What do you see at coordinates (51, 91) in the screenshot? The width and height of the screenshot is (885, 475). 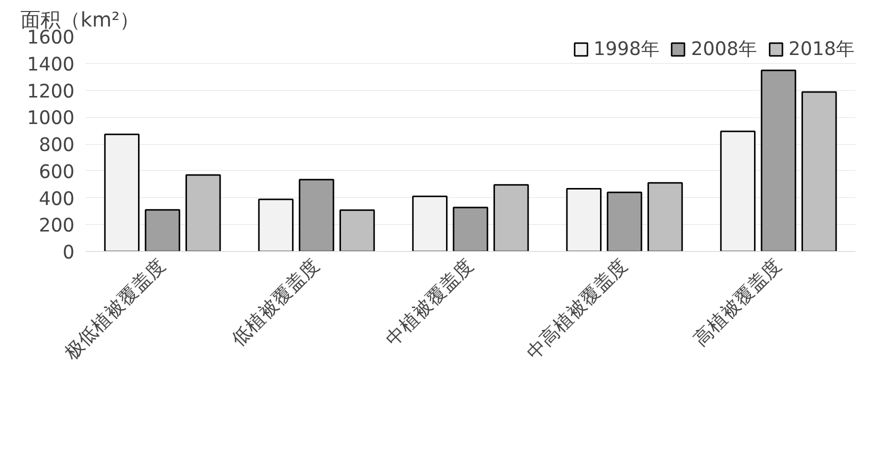 I see `y-tick-label: 1200` at bounding box center [51, 91].